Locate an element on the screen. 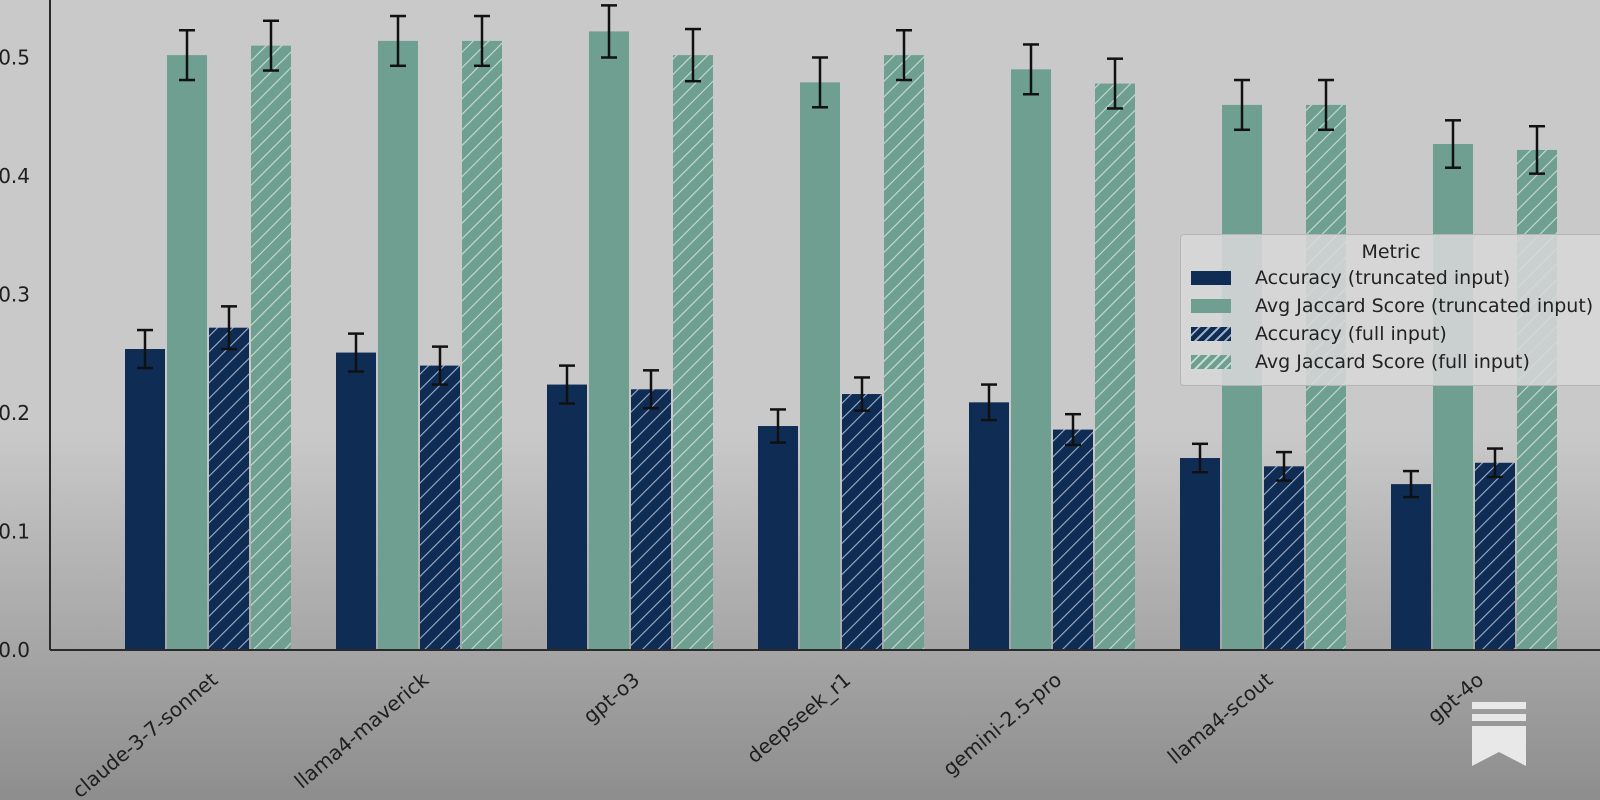 This screenshot has height=800, width=1600. y-tick-label: 0.5 is located at coordinates (15, 58).